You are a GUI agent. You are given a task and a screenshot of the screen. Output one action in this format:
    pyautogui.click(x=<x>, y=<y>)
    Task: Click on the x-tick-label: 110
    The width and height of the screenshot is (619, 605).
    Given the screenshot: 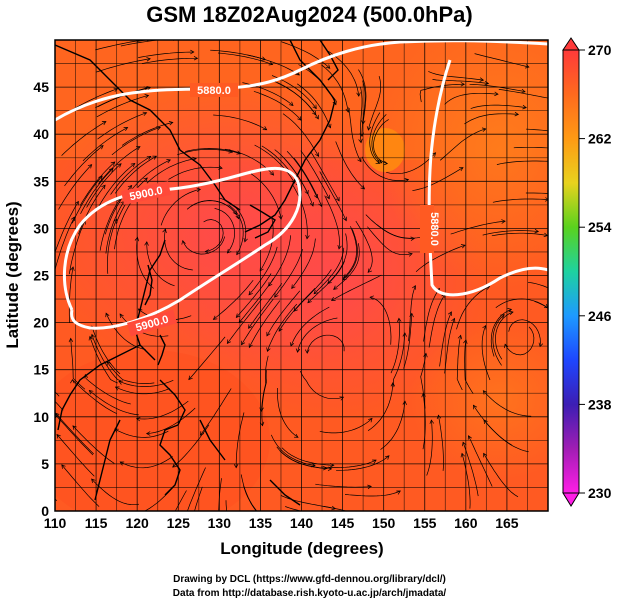 What is the action you would take?
    pyautogui.click(x=55, y=523)
    